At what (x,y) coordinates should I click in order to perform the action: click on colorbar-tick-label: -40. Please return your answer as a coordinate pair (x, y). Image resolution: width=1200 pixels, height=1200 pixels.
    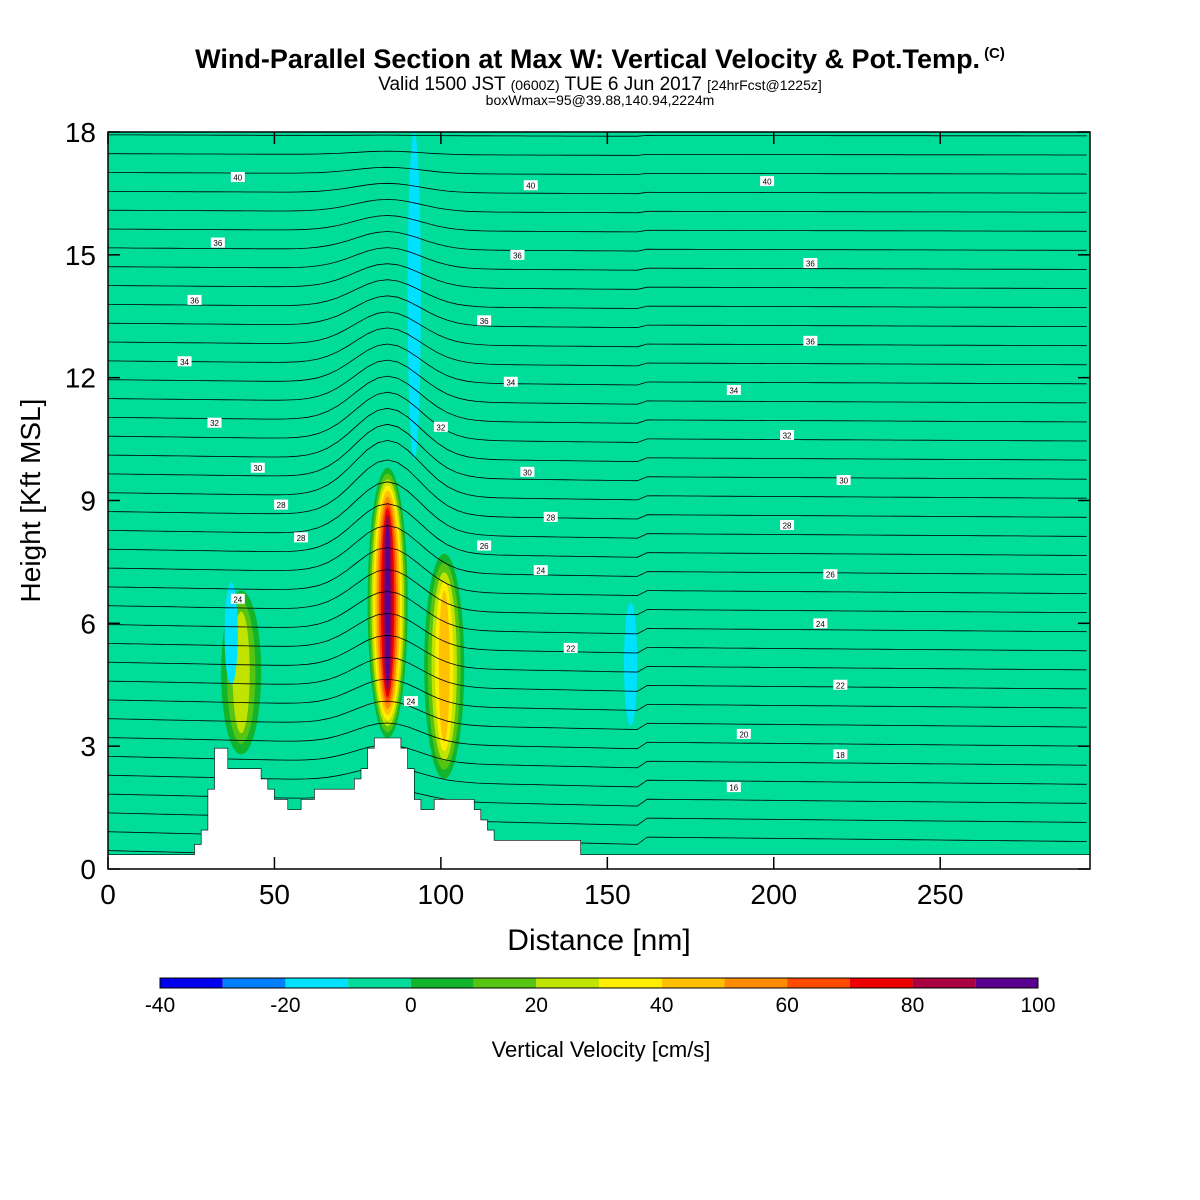
    Looking at the image, I should click on (160, 1005).